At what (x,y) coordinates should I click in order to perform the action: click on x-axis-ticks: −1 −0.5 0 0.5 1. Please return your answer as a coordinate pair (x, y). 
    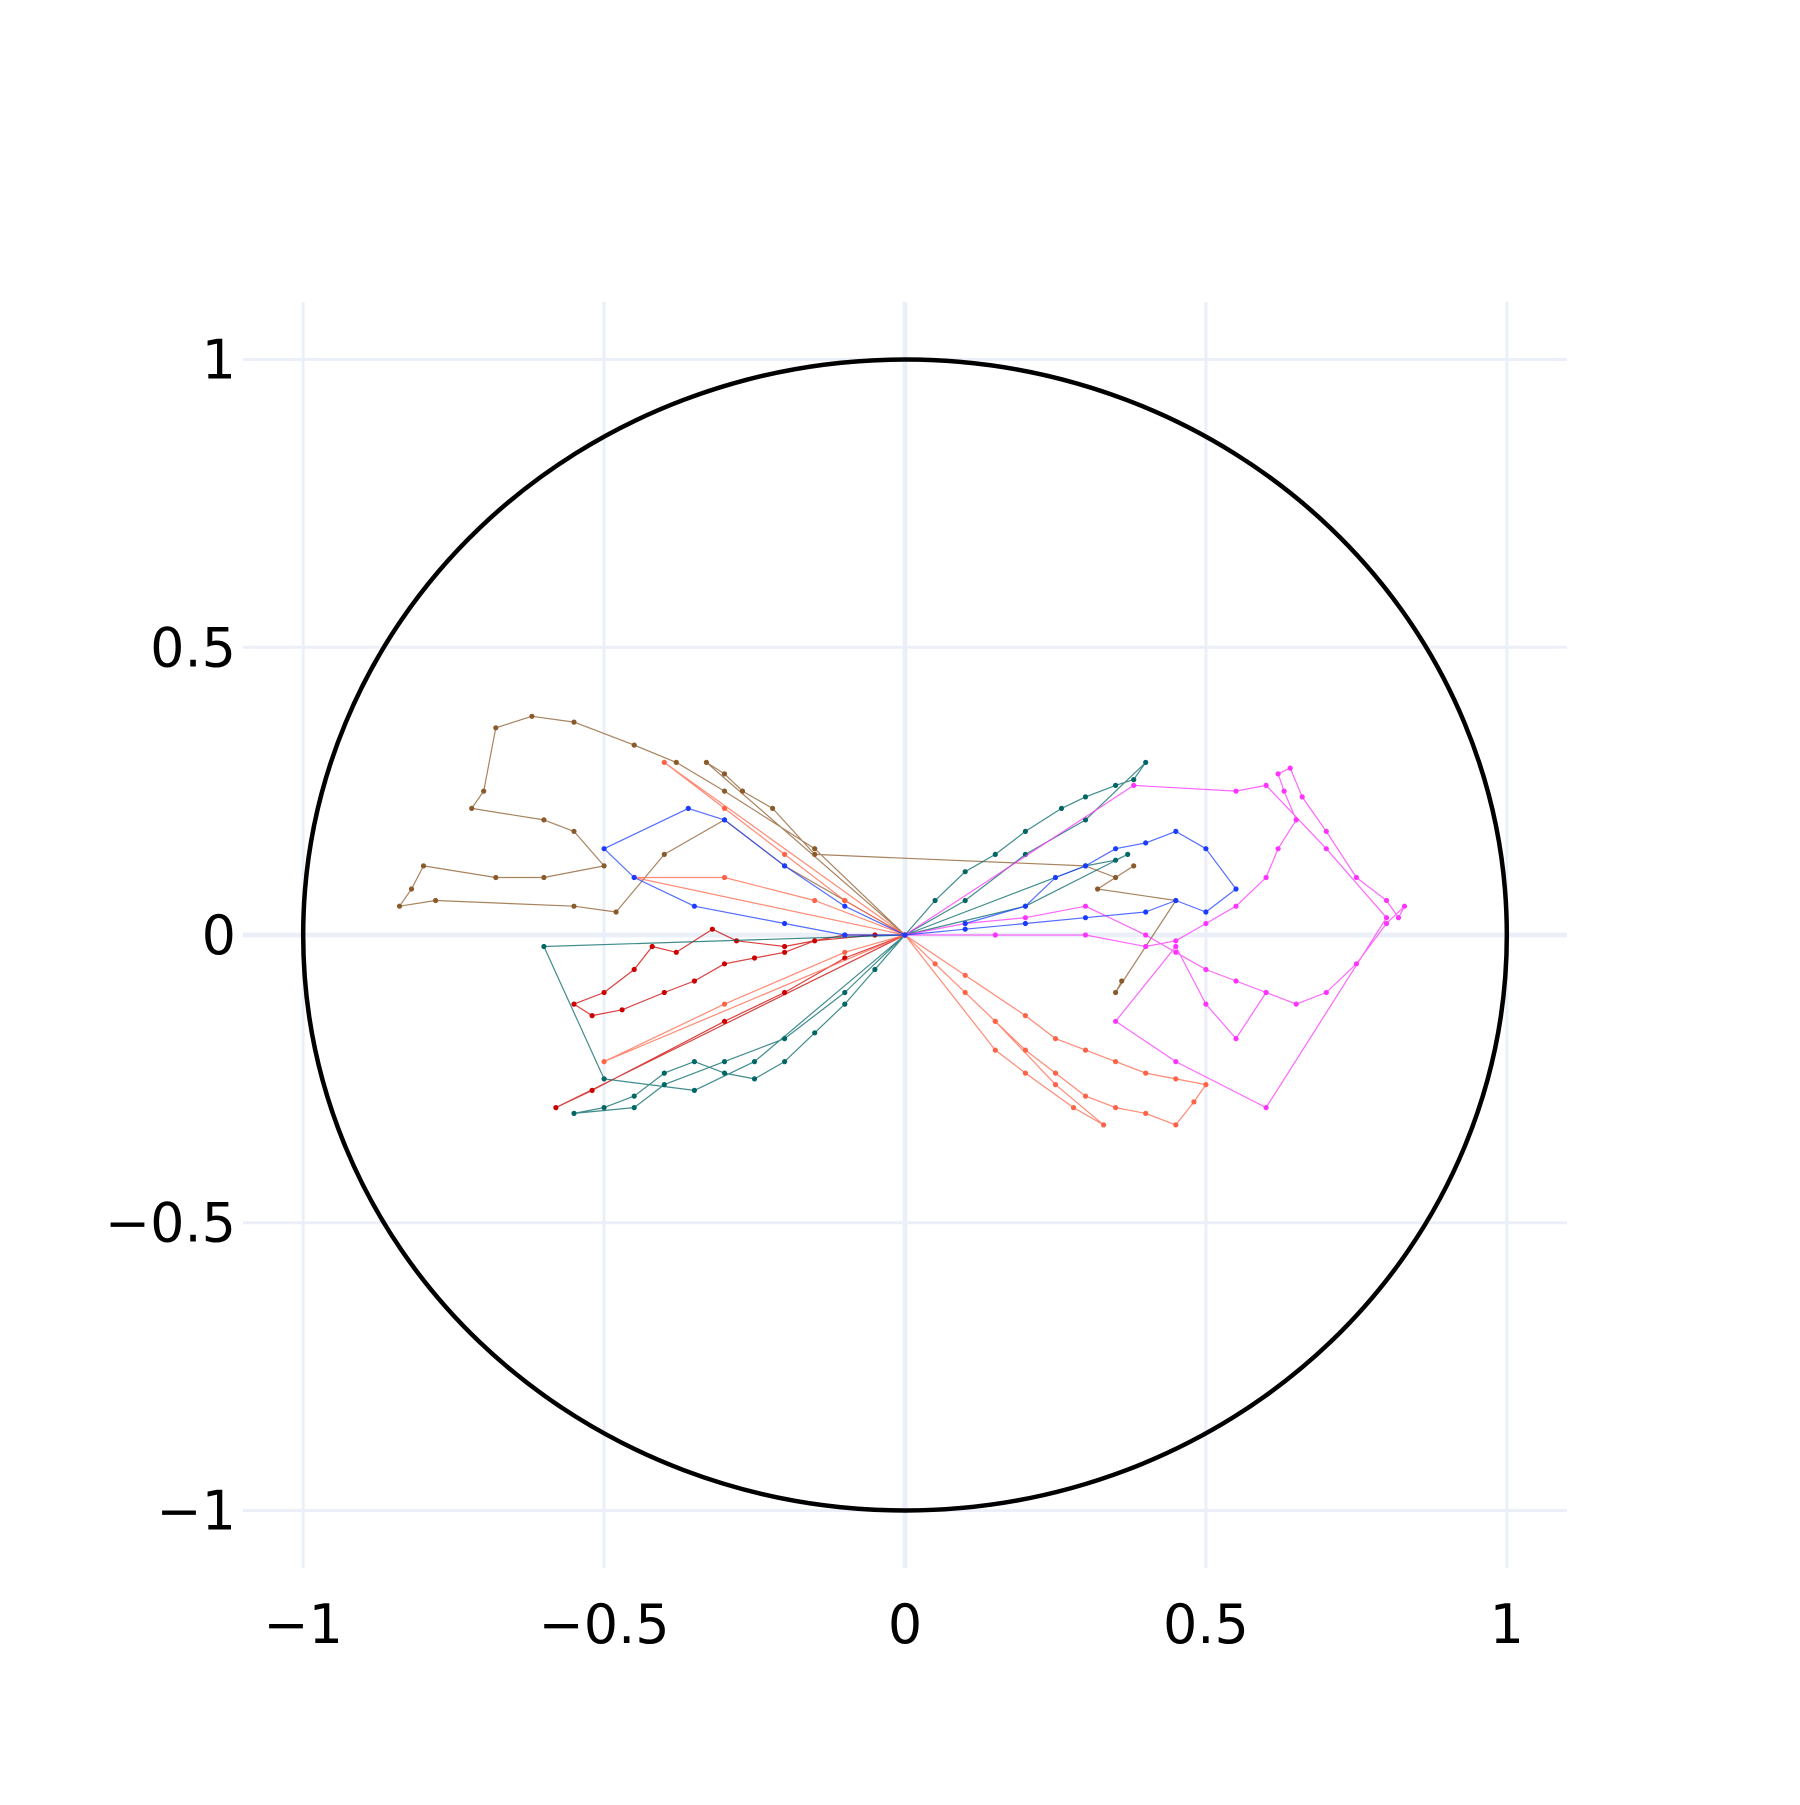
    Looking at the image, I should click on (893, 1624).